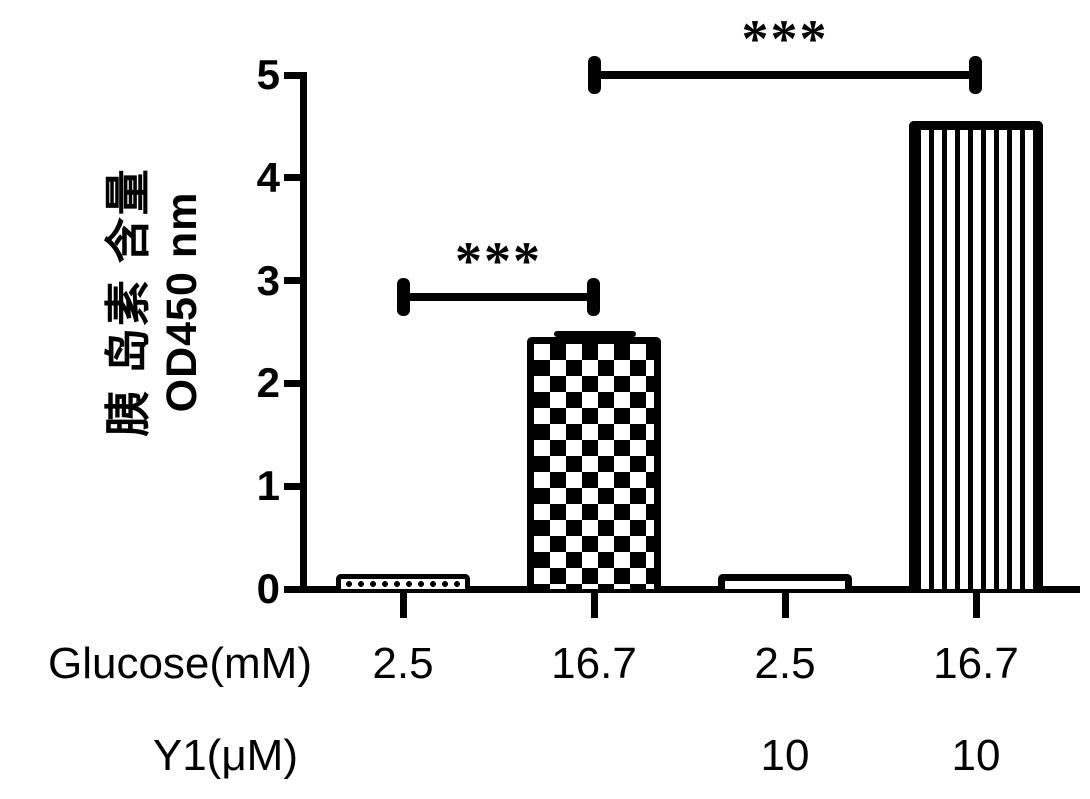 Image resolution: width=1090 pixels, height=799 pixels. What do you see at coordinates (268, 280) in the screenshot?
I see `y-tick-label: 3` at bounding box center [268, 280].